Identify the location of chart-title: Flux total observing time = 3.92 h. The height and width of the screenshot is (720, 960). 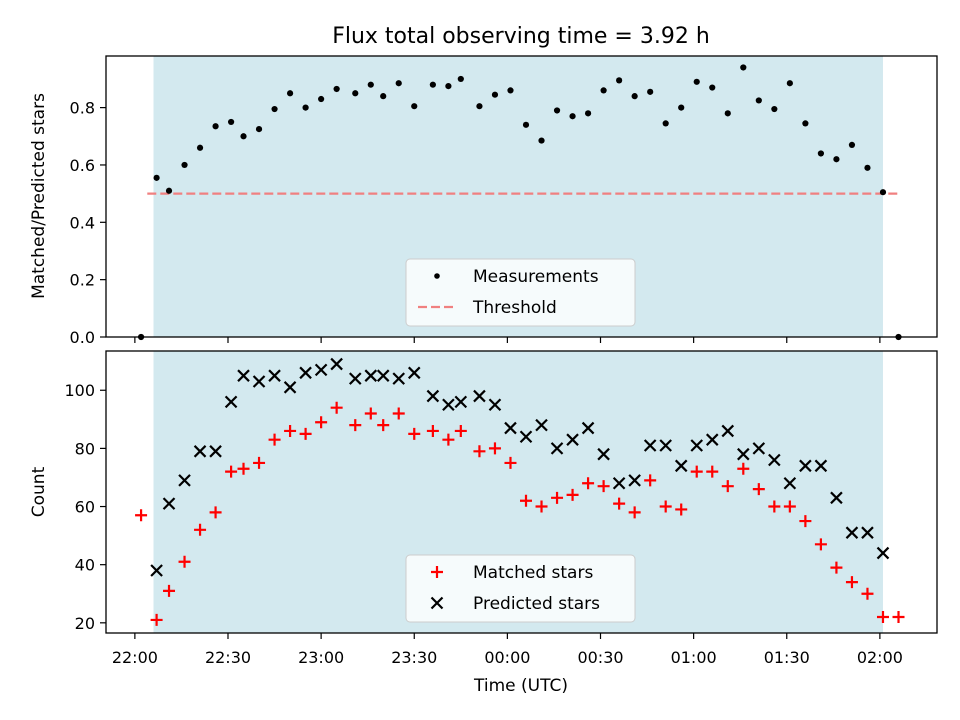
(521, 36).